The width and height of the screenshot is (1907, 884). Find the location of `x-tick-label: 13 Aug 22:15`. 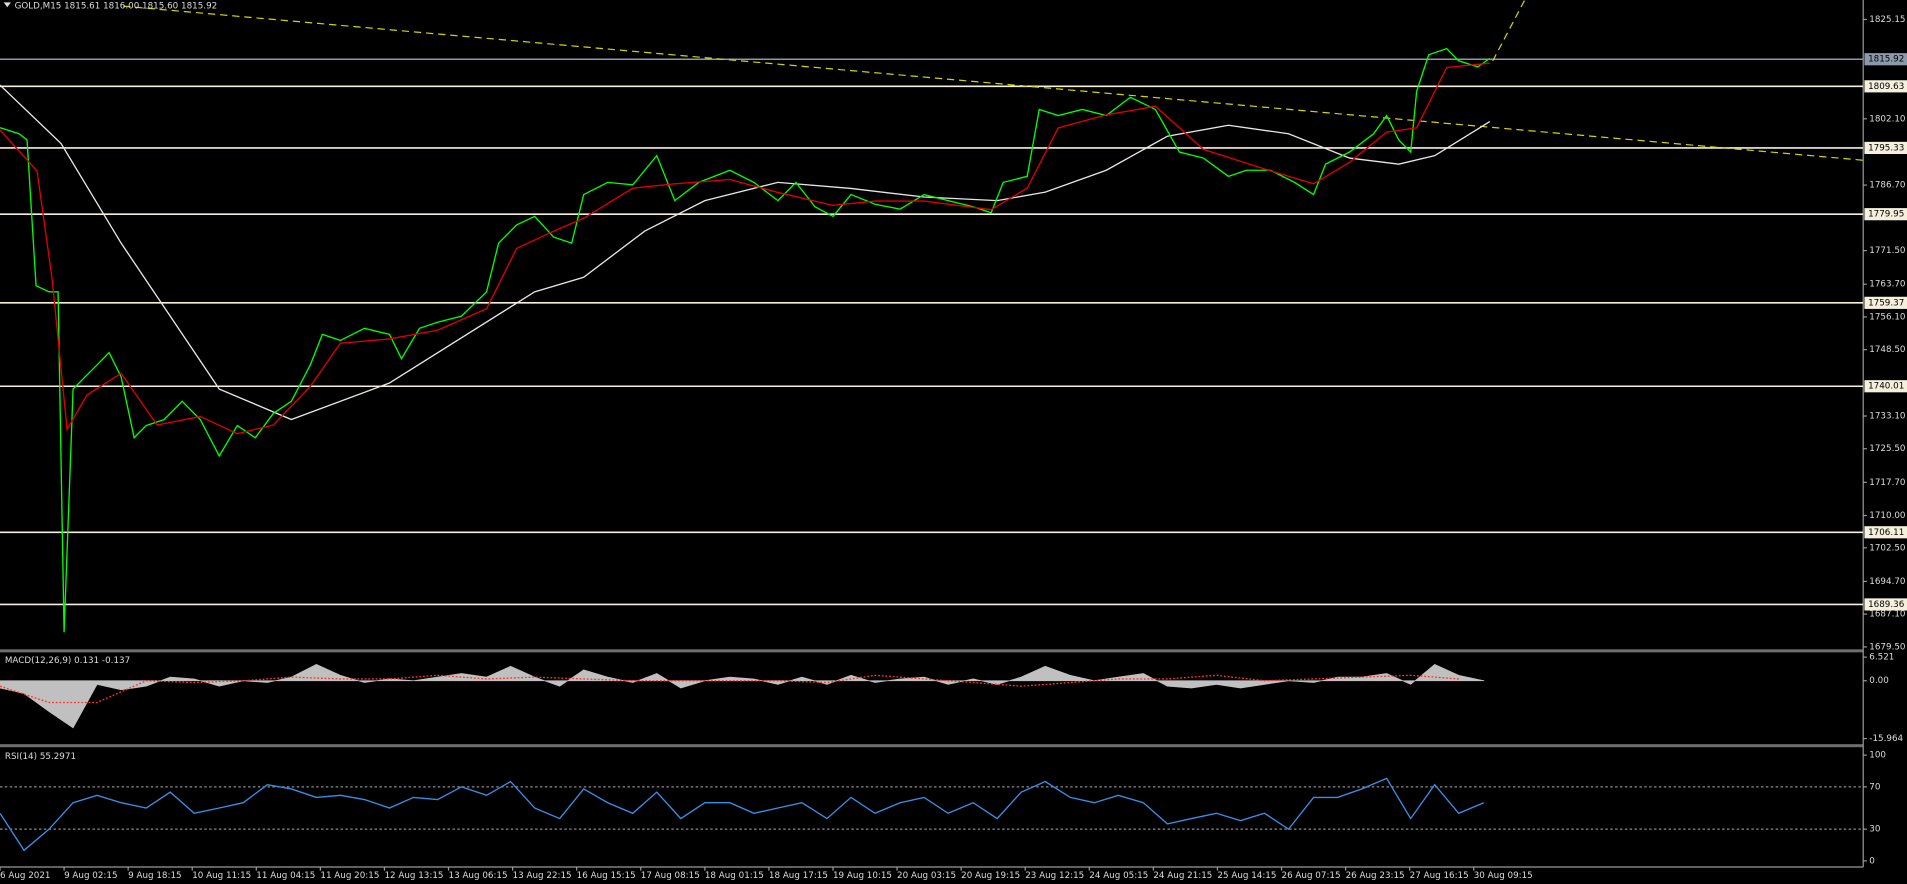

x-tick-label: 13 Aug 22:15 is located at coordinates (542, 876).